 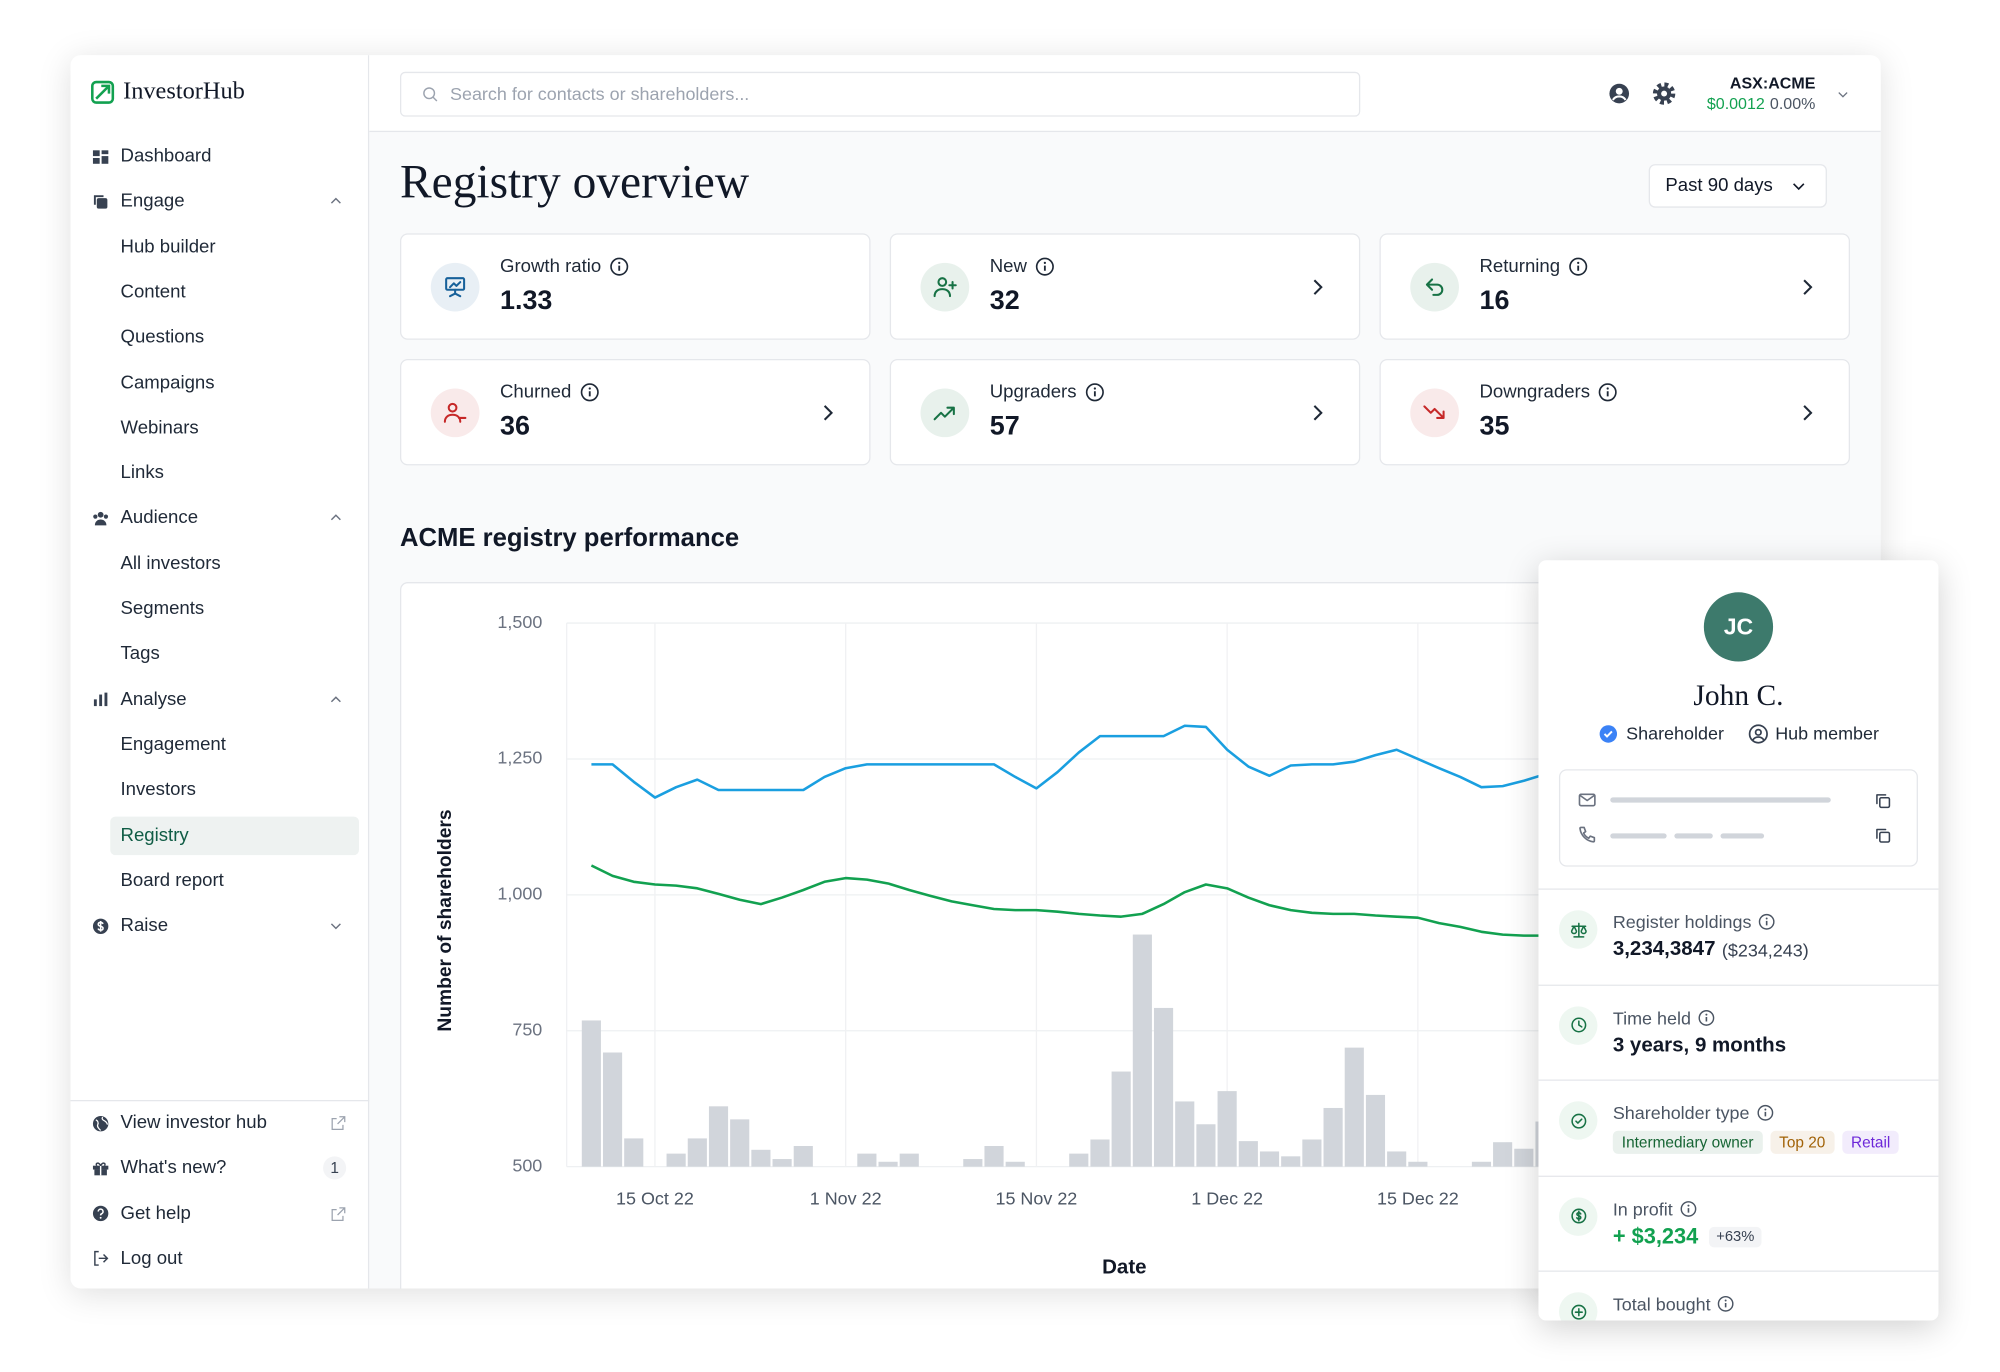 I want to click on page-title: Registry overview, so click(x=574, y=182).